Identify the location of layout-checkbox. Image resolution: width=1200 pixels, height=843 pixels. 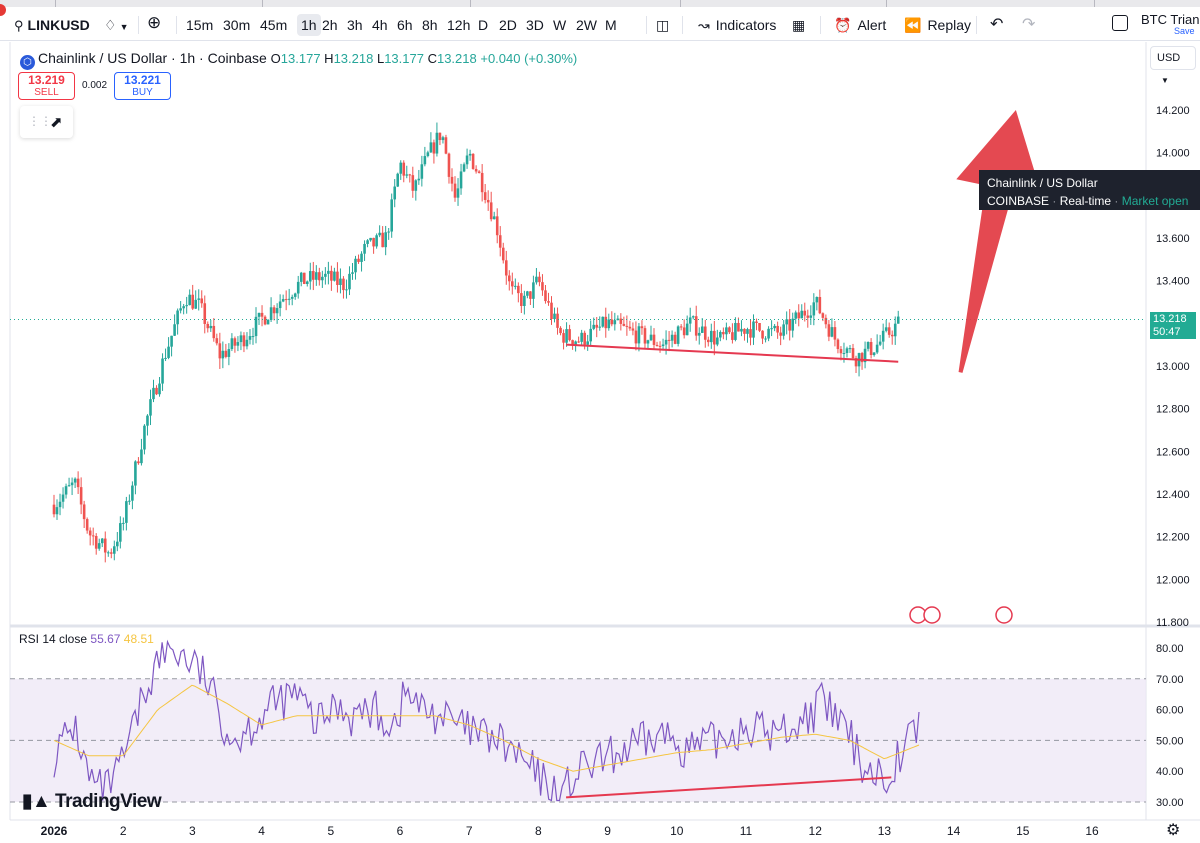
(1120, 23).